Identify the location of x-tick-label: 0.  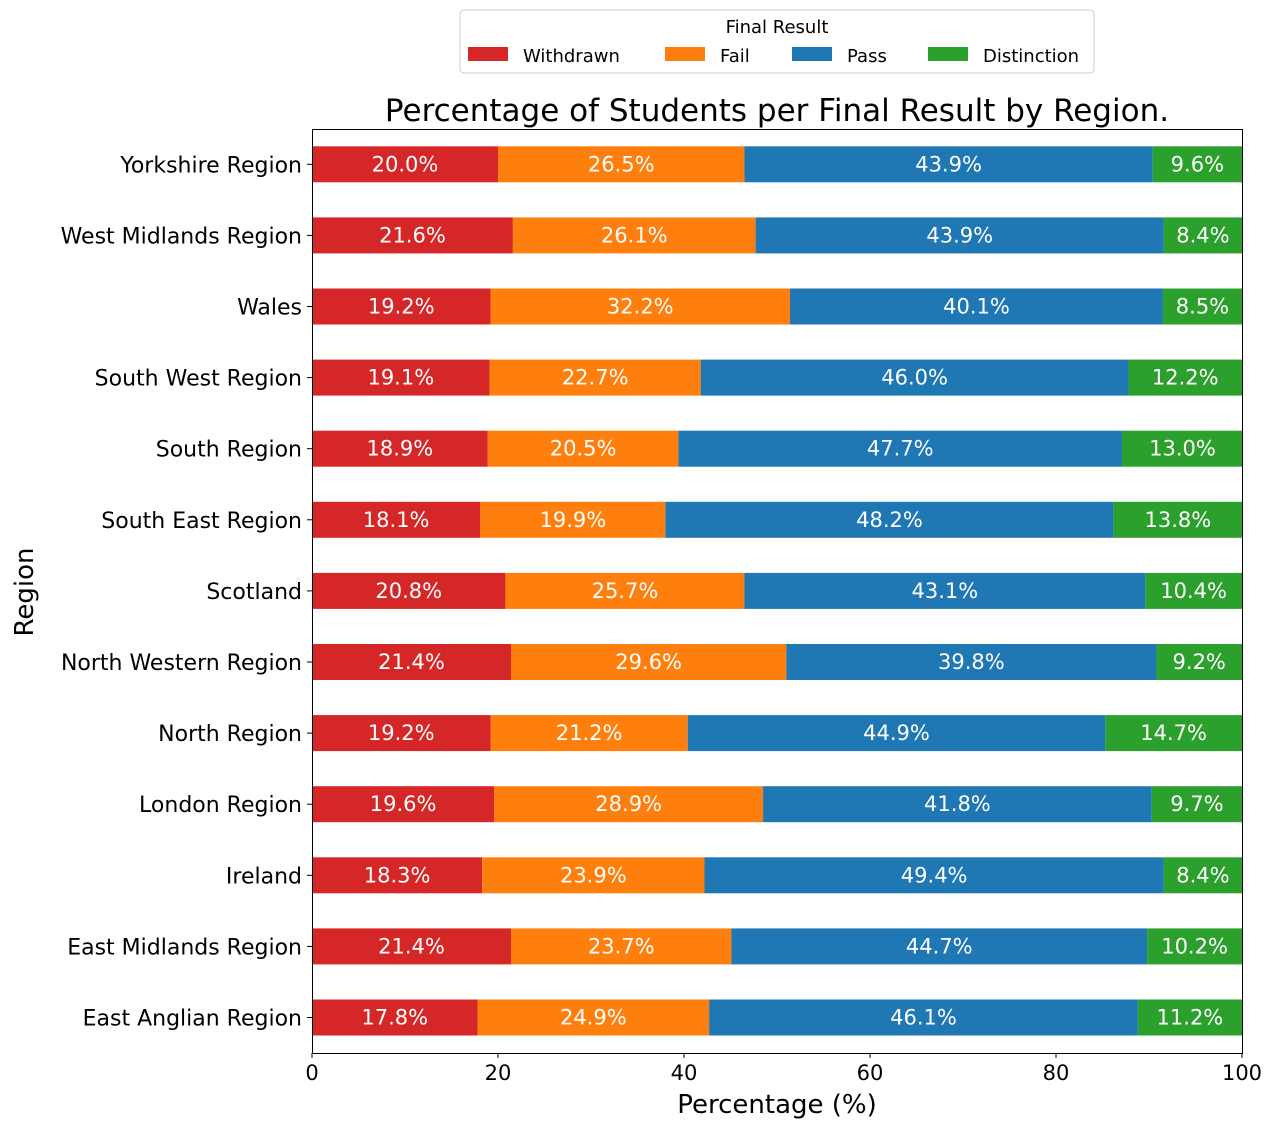
(311, 1073).